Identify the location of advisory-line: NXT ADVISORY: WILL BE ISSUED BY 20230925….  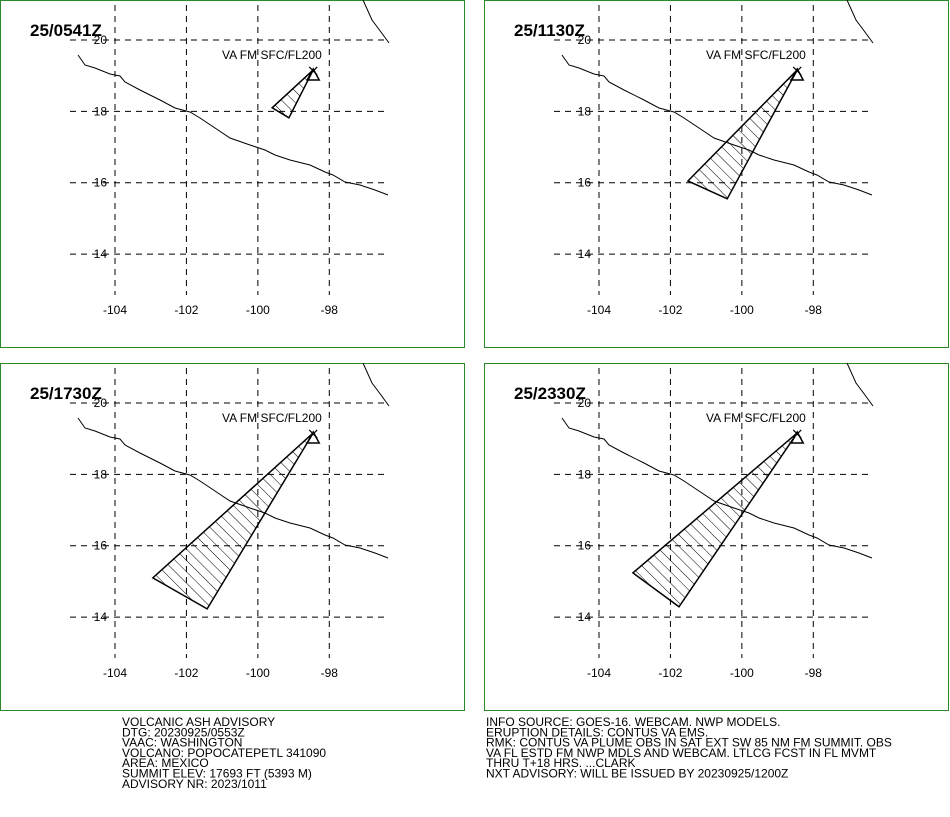
(637, 774).